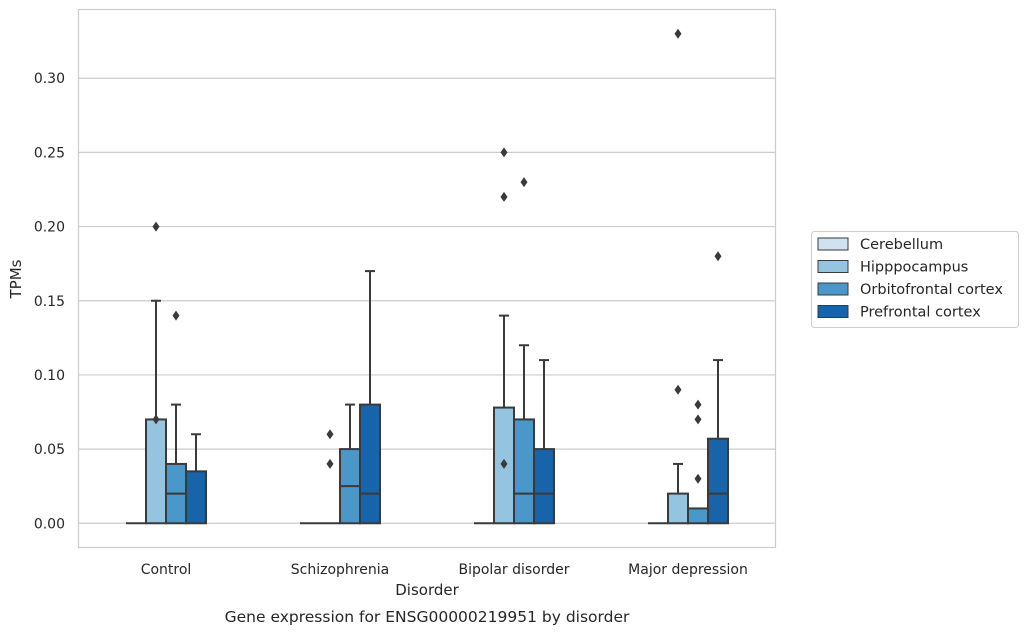  Describe the element at coordinates (49, 376) in the screenshot. I see `y-tick-label: 0.10` at that location.